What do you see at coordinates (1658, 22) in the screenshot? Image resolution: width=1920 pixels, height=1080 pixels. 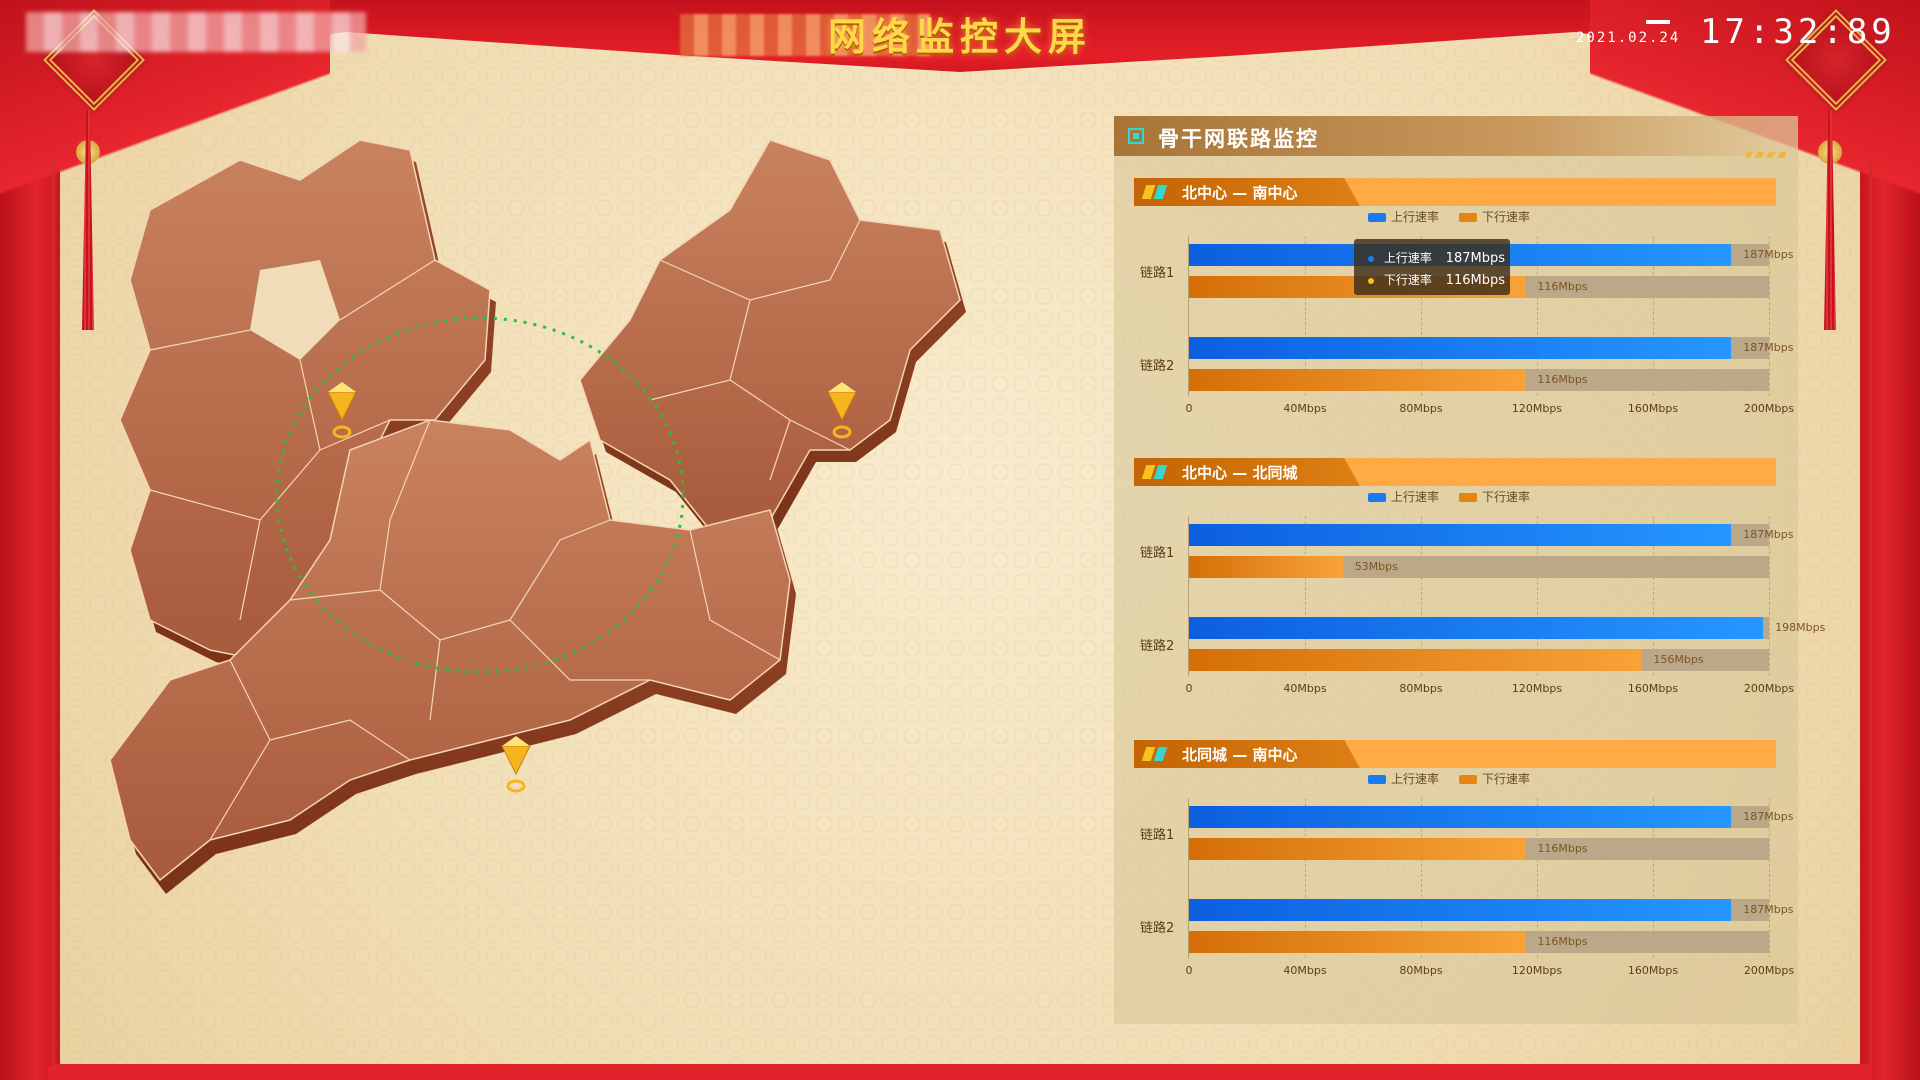 I see `header-separator` at bounding box center [1658, 22].